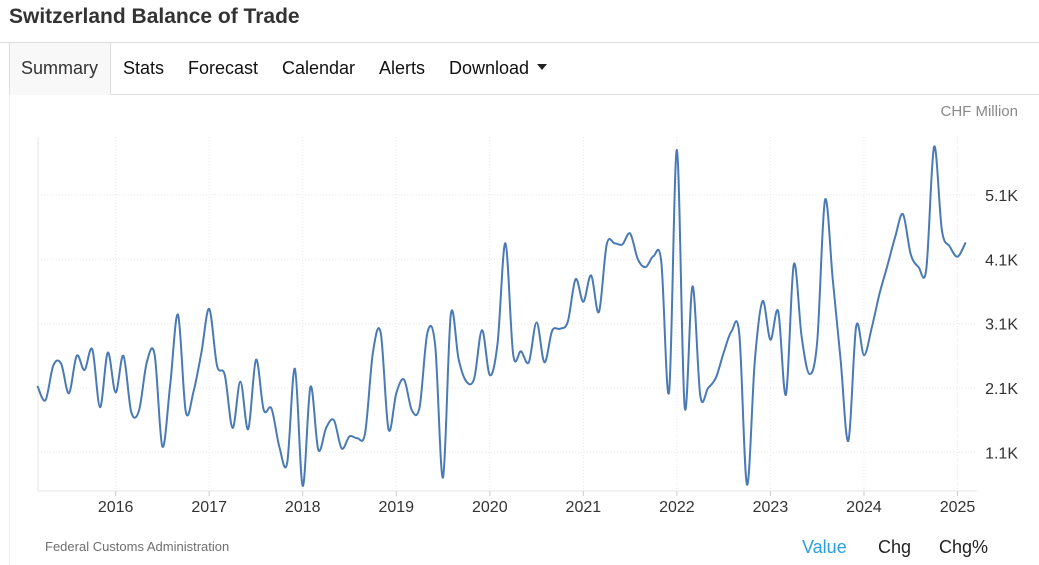 This screenshot has width=1039, height=565. What do you see at coordinates (498, 69) in the screenshot?
I see `tab-download: Download` at bounding box center [498, 69].